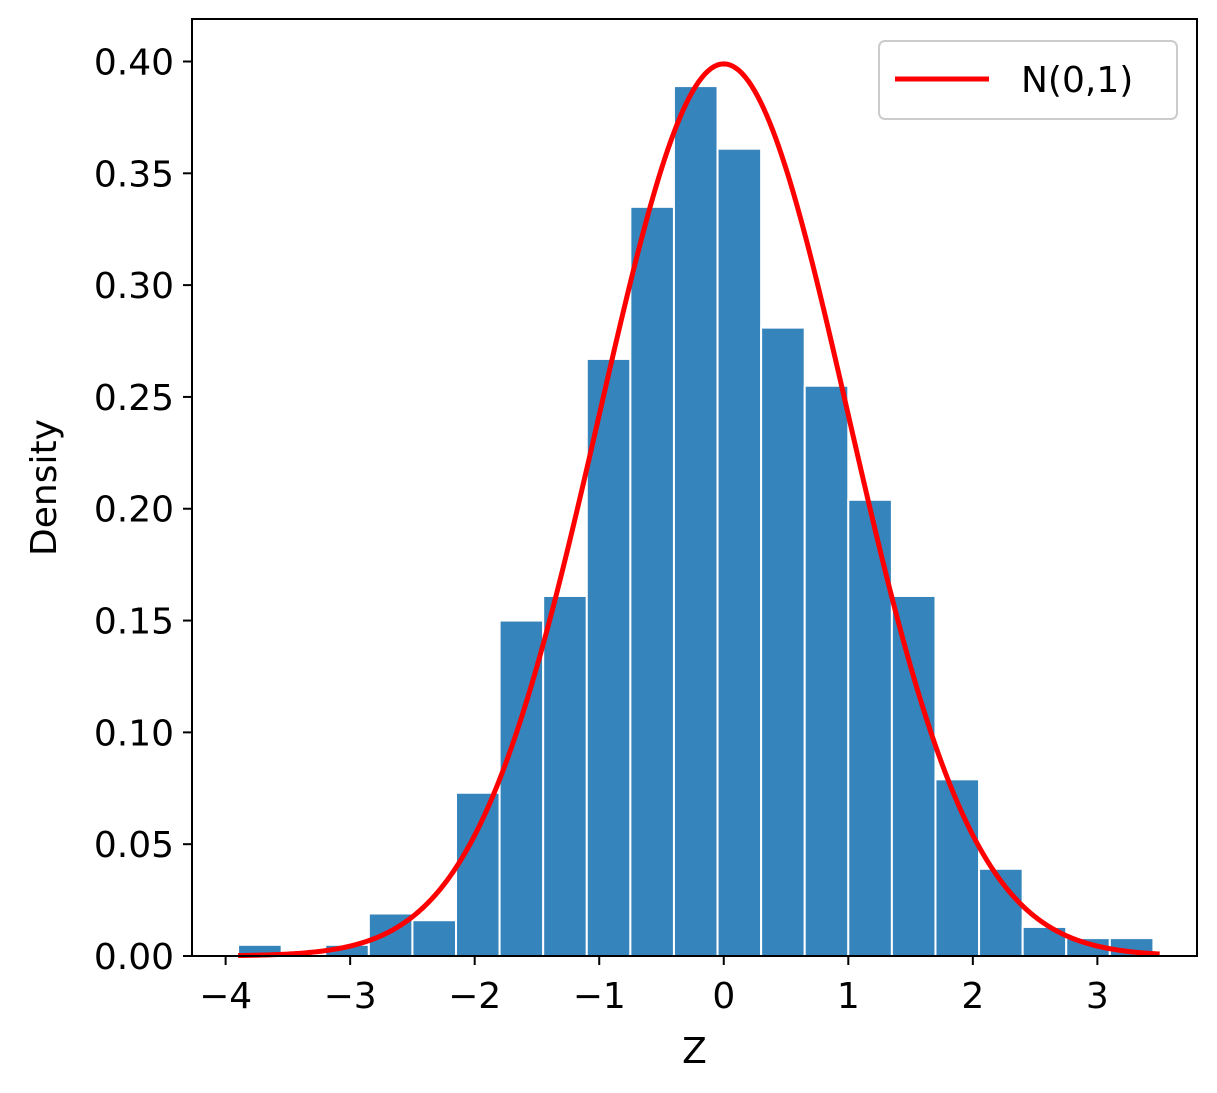 This screenshot has height=1093, width=1217. Describe the element at coordinates (134, 957) in the screenshot. I see `y-tick-label: 0.00` at that location.